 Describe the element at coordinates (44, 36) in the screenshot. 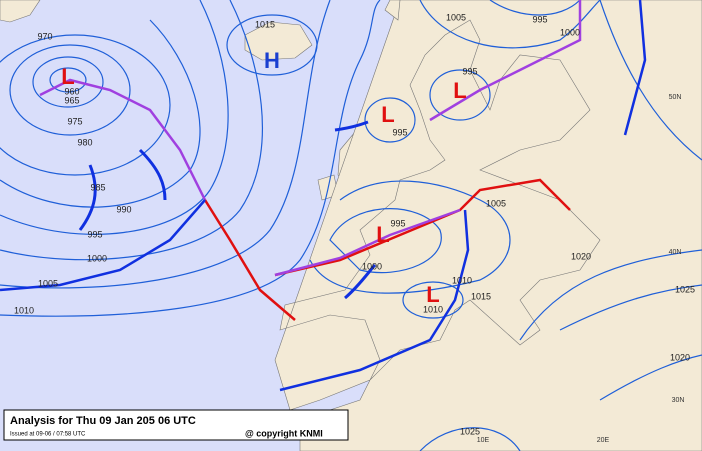

I see `isobar-label: 970` at that location.